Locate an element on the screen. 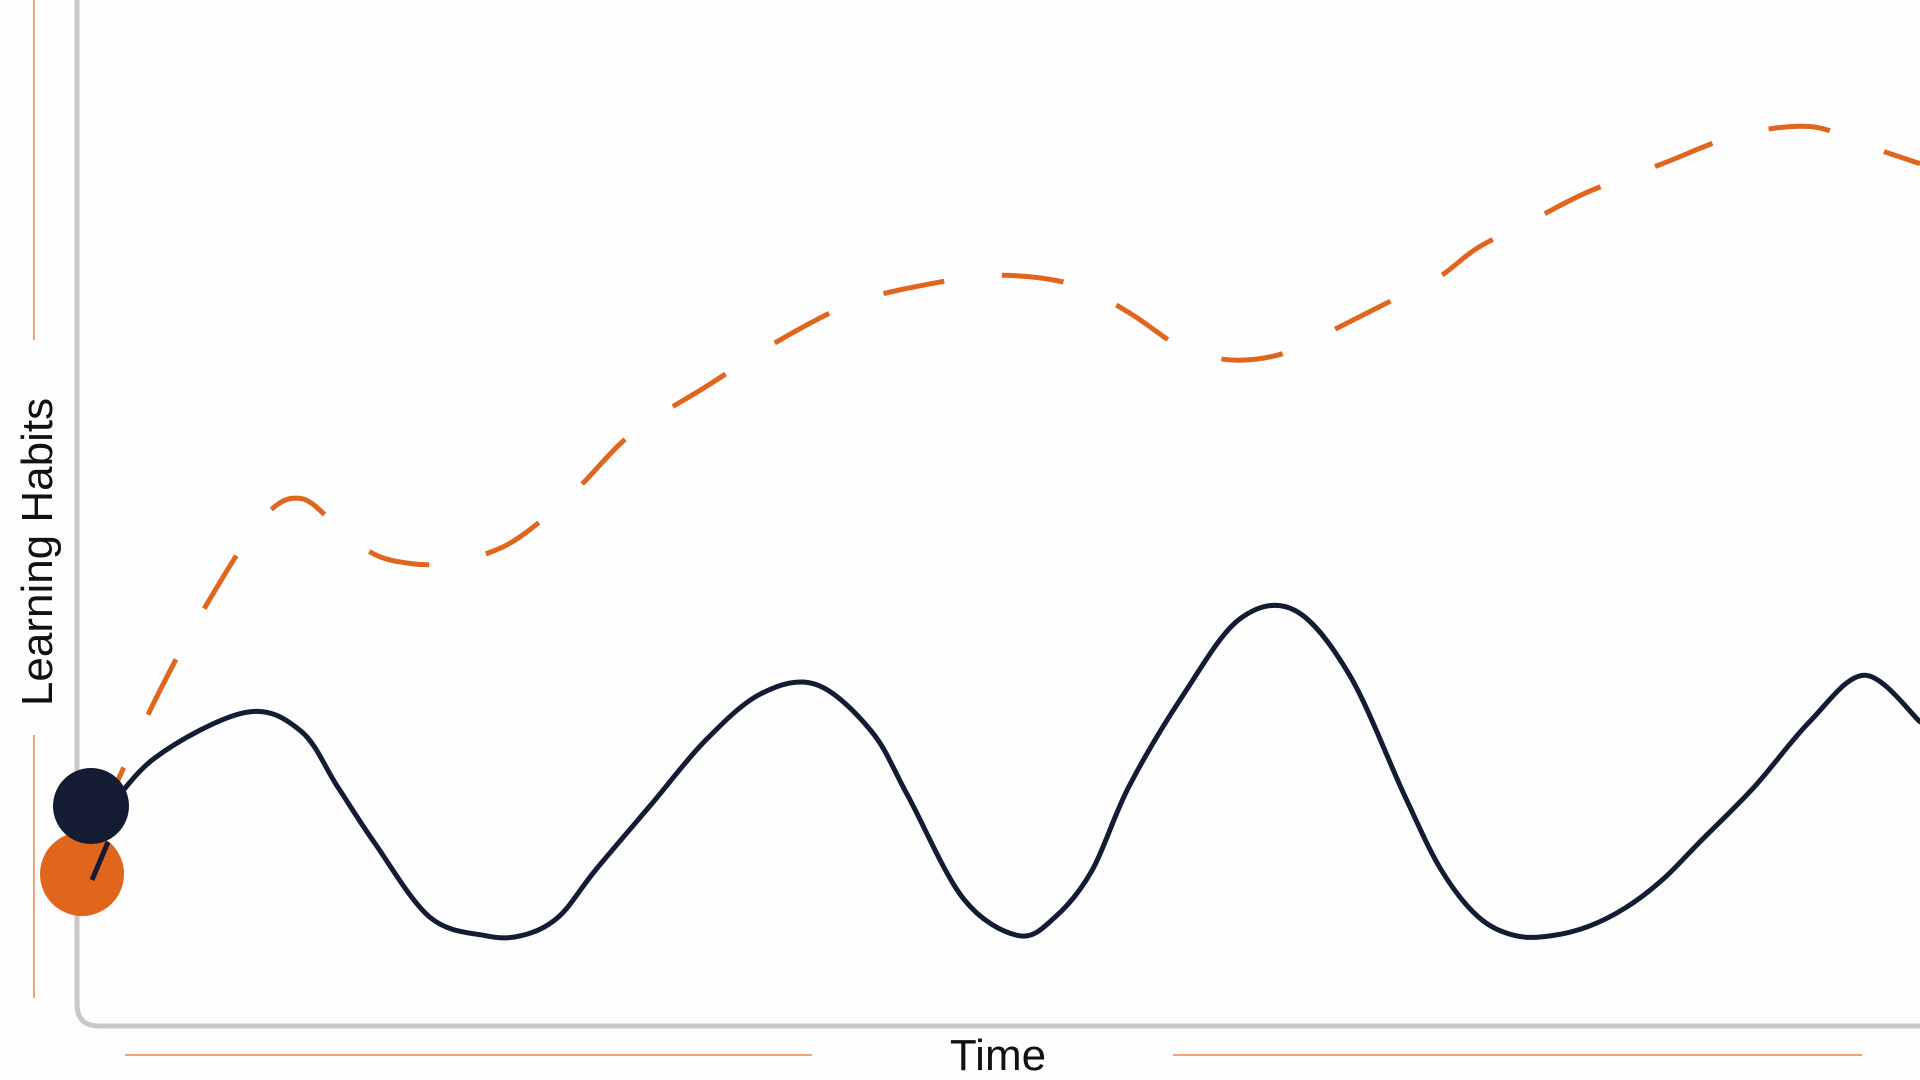 Image resolution: width=1920 pixels, height=1080 pixels. x-axis-label: Time is located at coordinates (998, 1055).